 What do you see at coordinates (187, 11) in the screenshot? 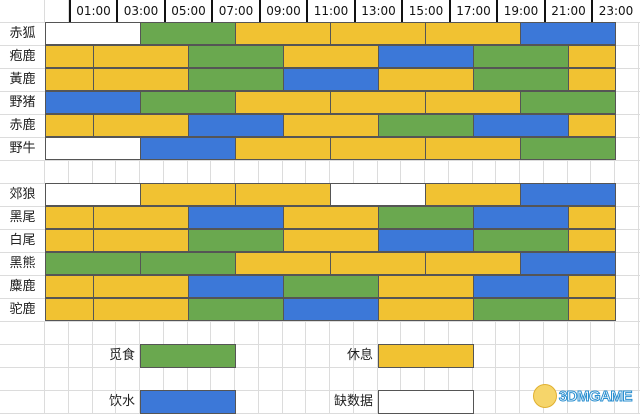
I see `header-time-0500: 05:00` at bounding box center [187, 11].